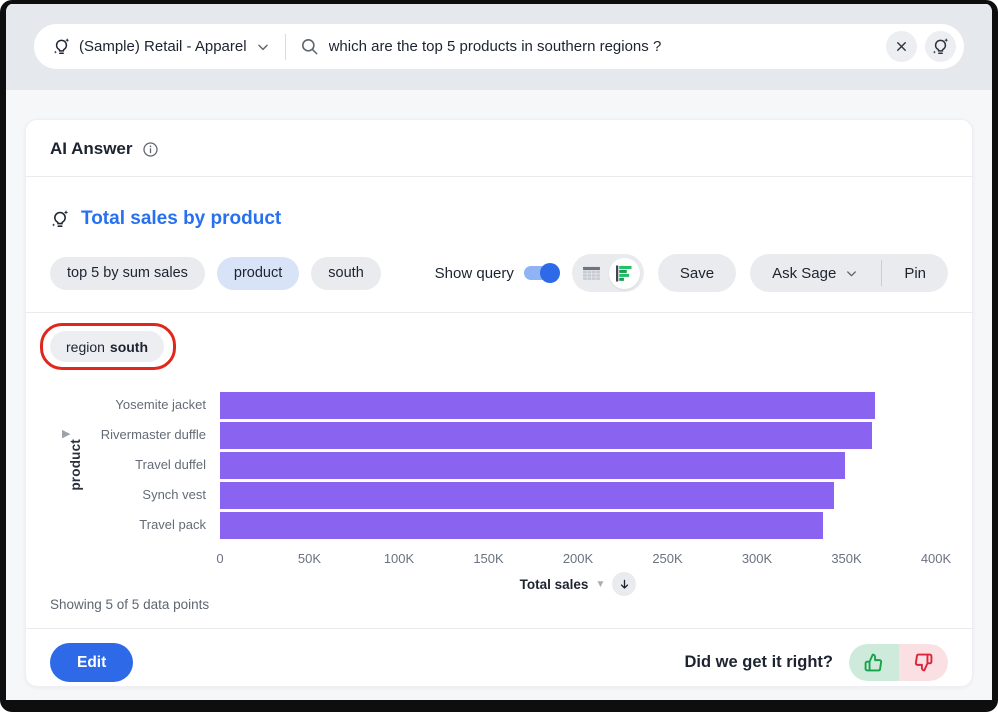 The height and width of the screenshot is (712, 998). I want to click on feedback-section: Did we get it right?, so click(816, 662).